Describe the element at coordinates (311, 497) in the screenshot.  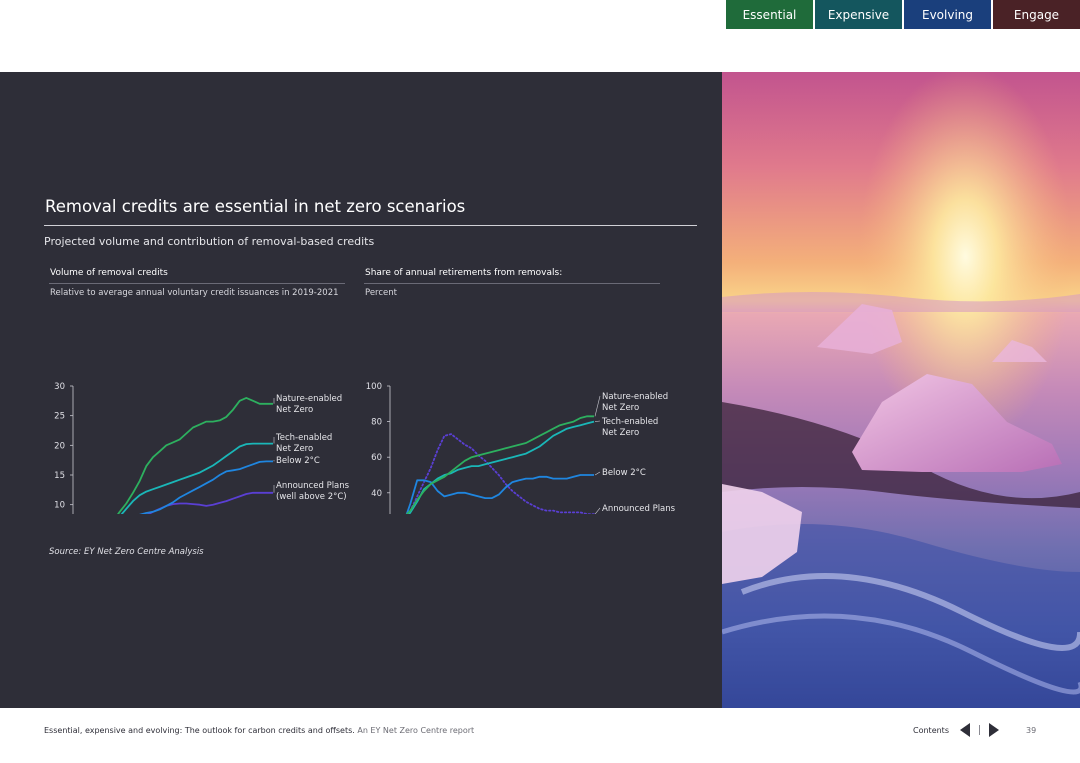
I see `chart-1-series-label: (well above 2°C)` at that location.